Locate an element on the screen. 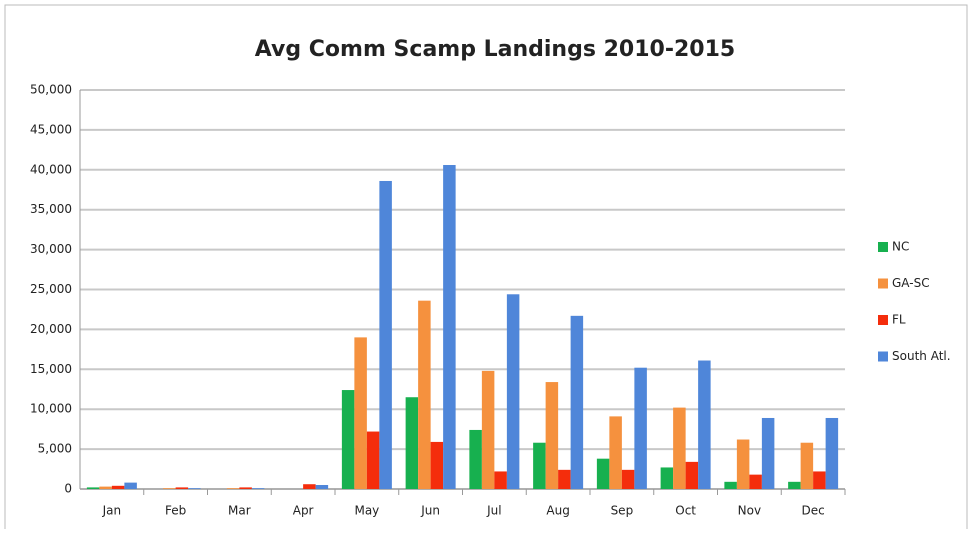  y-tick-label: 5,000 is located at coordinates (55, 449).